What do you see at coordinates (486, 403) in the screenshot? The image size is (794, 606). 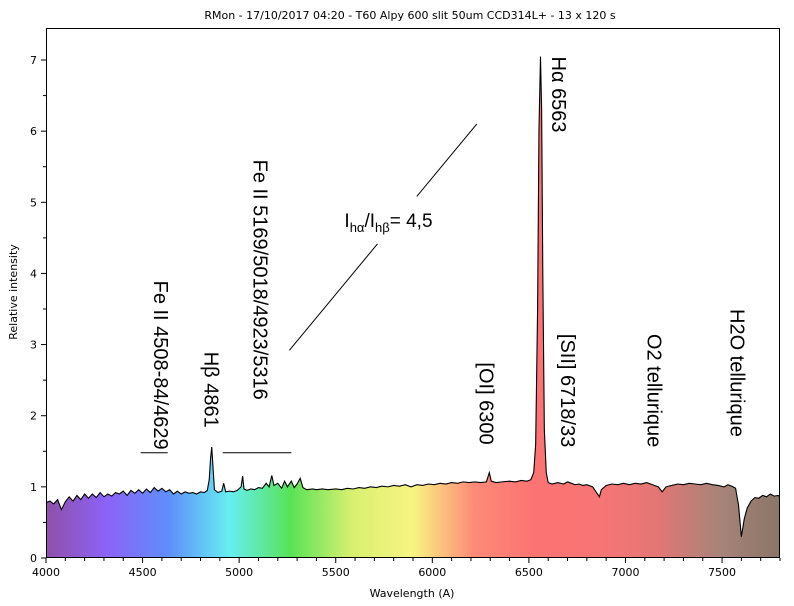 I see `line-annotation: [OI] 6300` at bounding box center [486, 403].